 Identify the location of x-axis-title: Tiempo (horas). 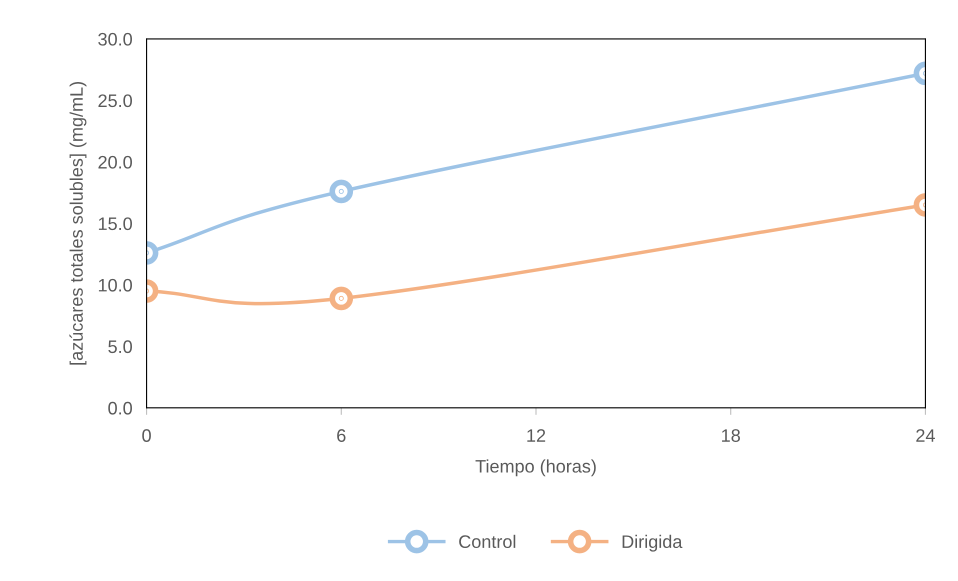
(536, 467).